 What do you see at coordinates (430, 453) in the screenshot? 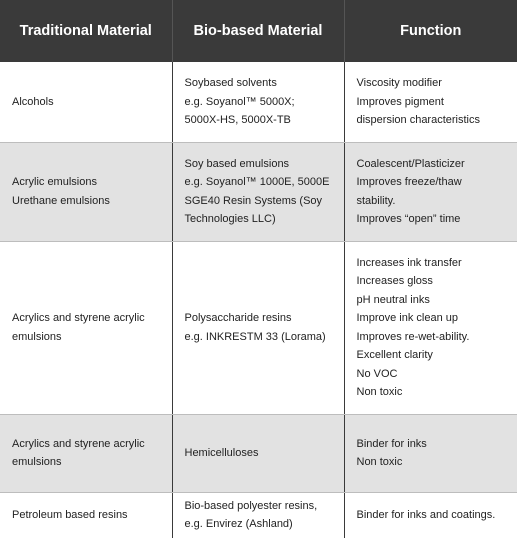
I see `function-cell: Binder for inks Non toxic` at bounding box center [430, 453].